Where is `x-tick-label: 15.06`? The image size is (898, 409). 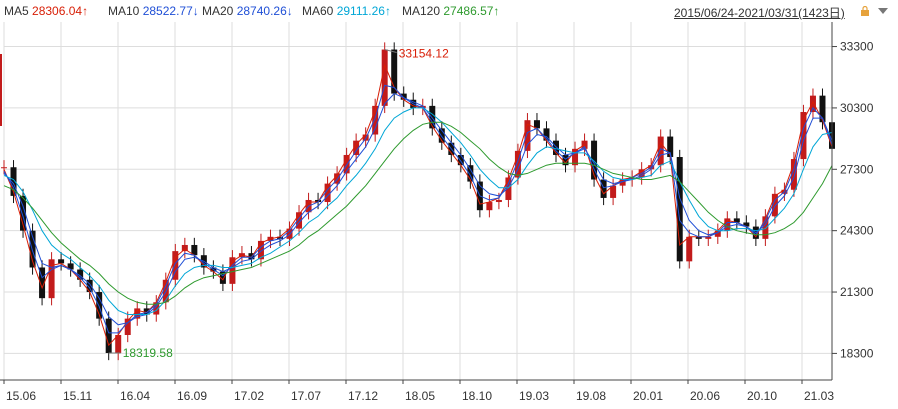 x-tick-label: 15.06 is located at coordinates (21, 396).